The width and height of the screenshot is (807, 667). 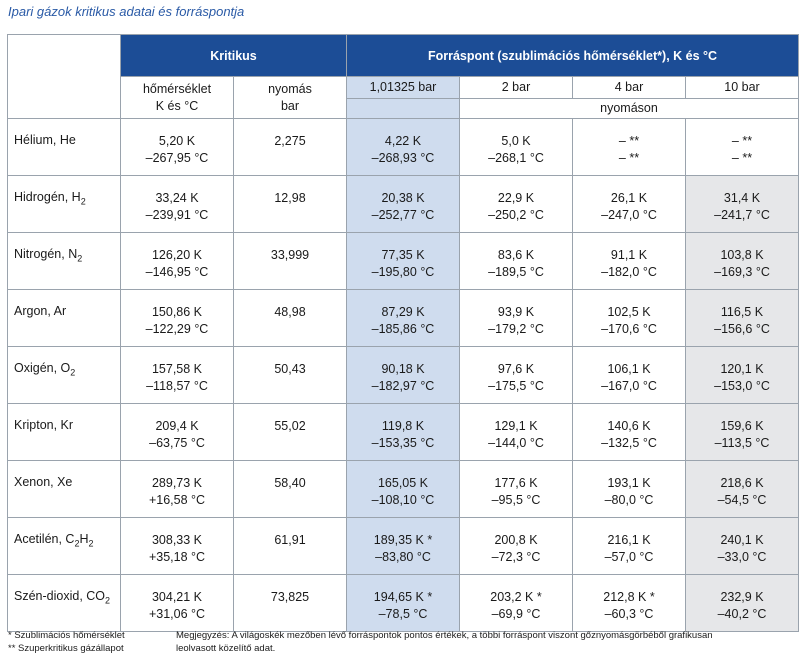 I want to click on gas-name: Hélium, He, so click(x=64, y=147).